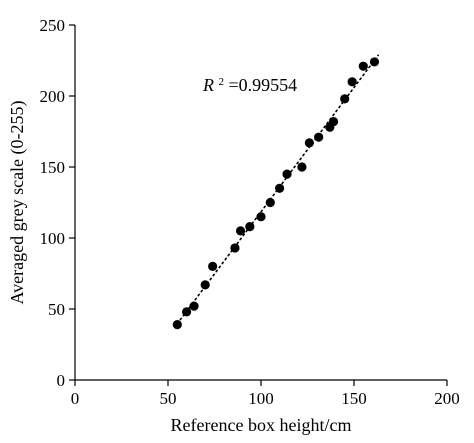 The width and height of the screenshot is (474, 443). What do you see at coordinates (17, 202) in the screenshot?
I see `y-axis-title: Averaged grey scale (0-255)` at bounding box center [17, 202].